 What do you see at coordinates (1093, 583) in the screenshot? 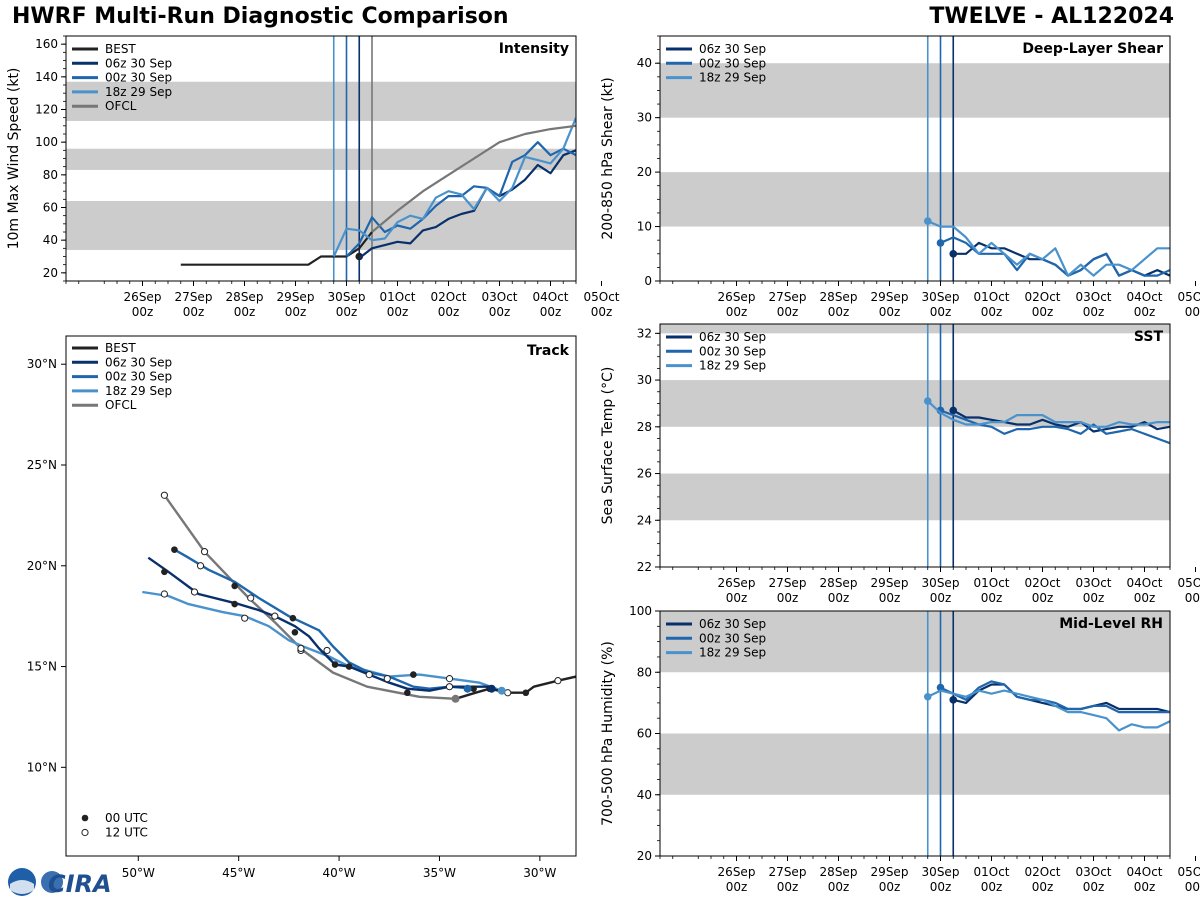
I see `sst-xtick-label: 03Oct` at bounding box center [1093, 583].